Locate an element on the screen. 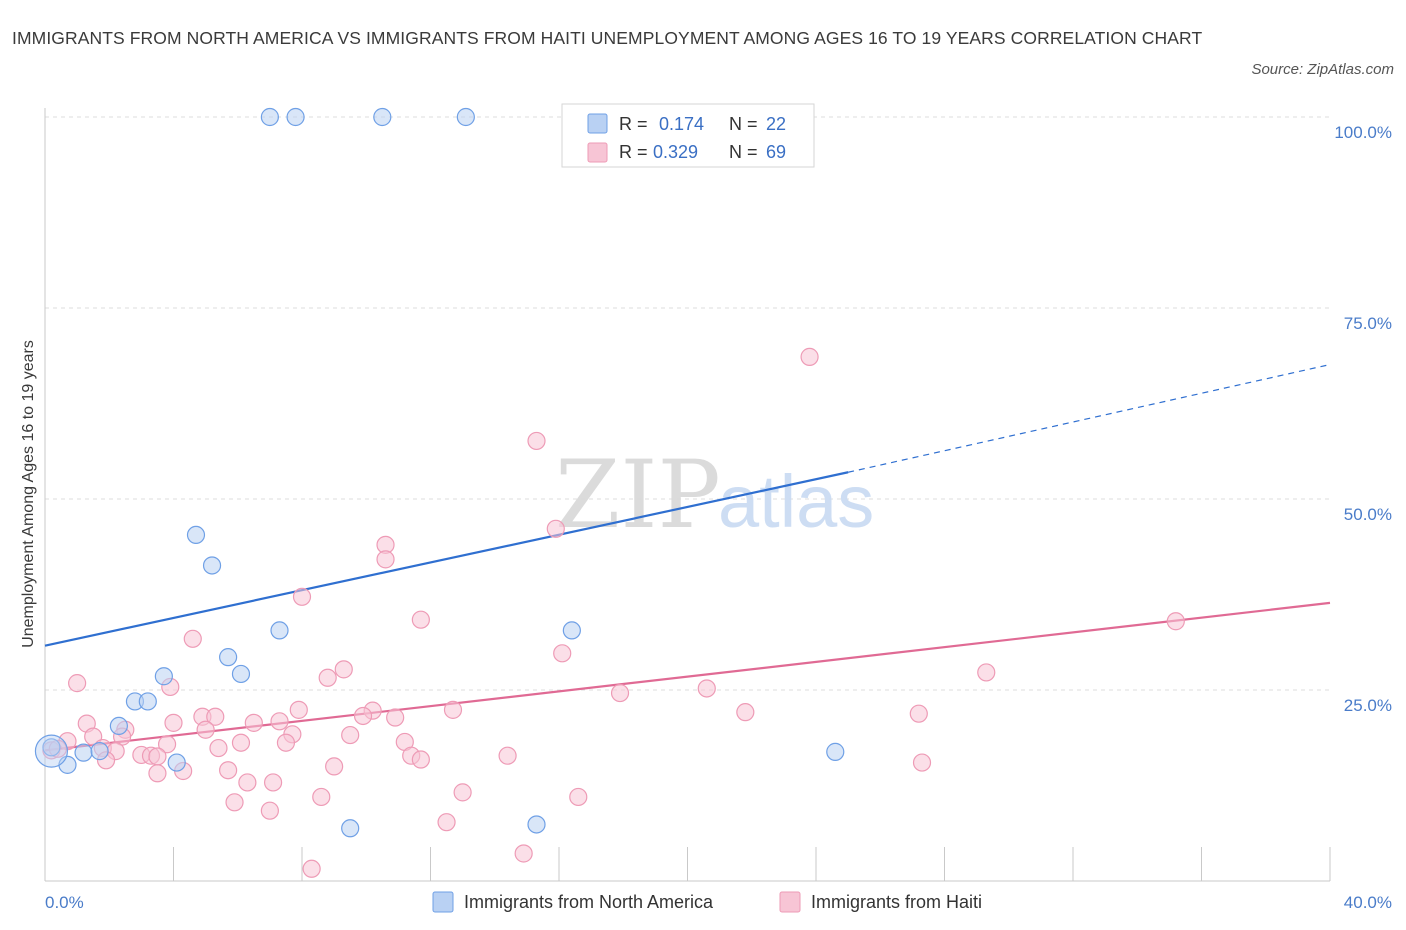 The height and width of the screenshot is (930, 1406). y-tick-label: 50.0% is located at coordinates (1368, 514).